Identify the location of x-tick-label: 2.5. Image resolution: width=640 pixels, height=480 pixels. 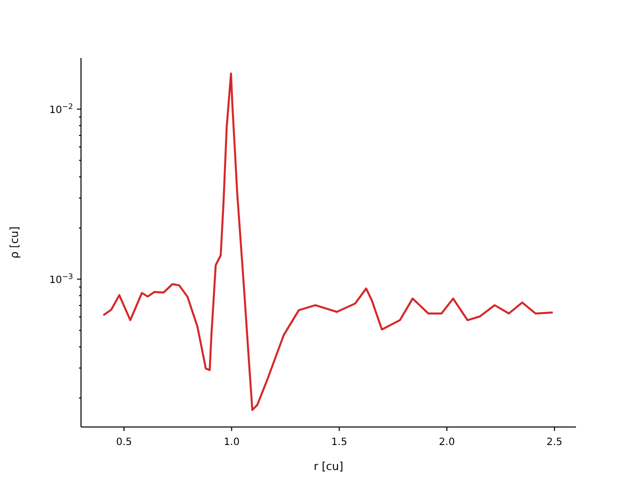
(554, 442).